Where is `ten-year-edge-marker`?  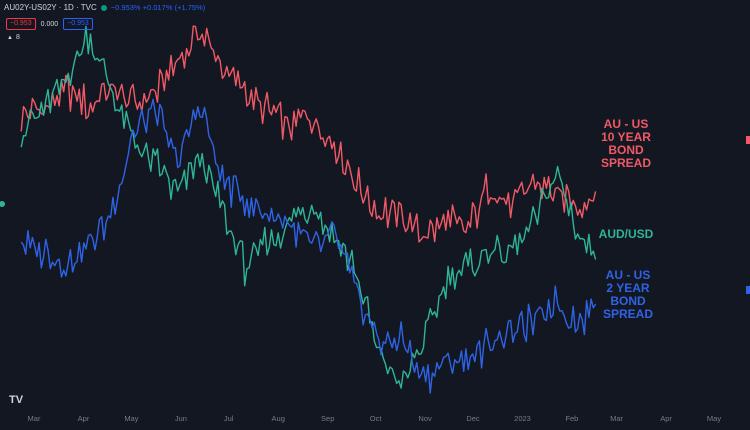
ten-year-edge-marker is located at coordinates (748, 140).